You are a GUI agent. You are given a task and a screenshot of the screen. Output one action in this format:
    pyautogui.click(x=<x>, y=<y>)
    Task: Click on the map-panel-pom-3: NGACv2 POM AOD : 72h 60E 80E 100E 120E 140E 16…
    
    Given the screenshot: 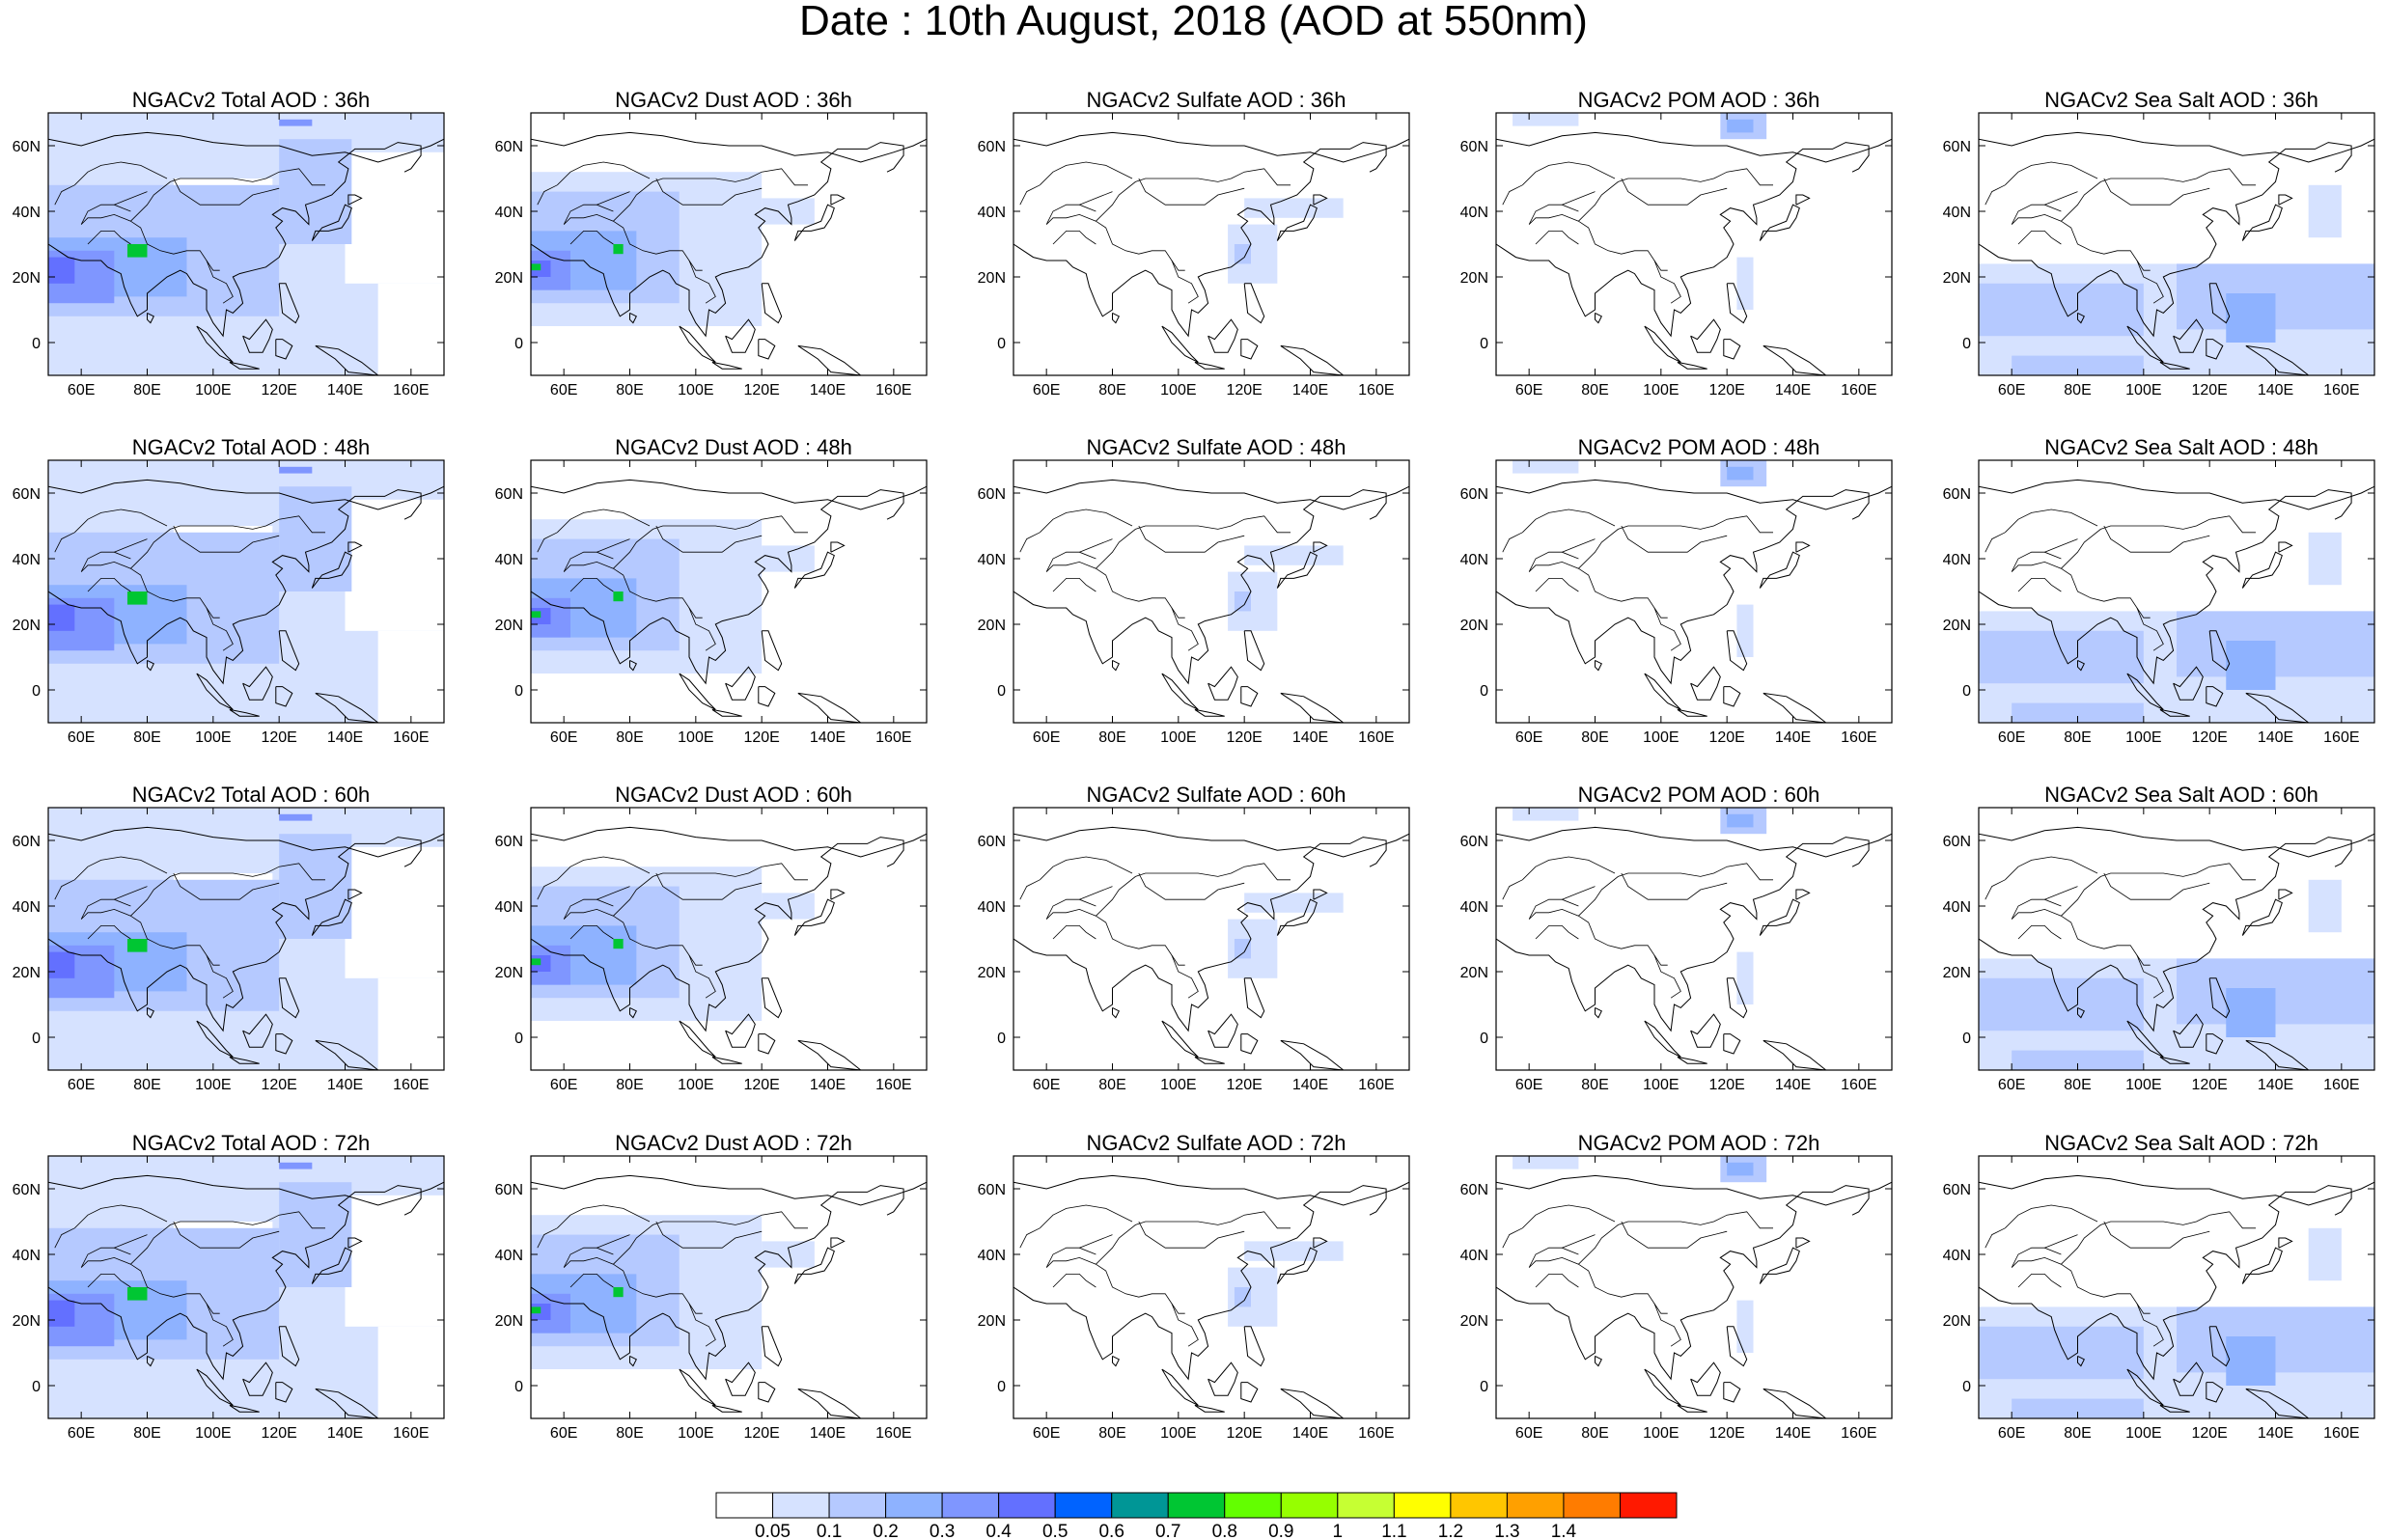 What is the action you would take?
    pyautogui.click(x=1689, y=1303)
    